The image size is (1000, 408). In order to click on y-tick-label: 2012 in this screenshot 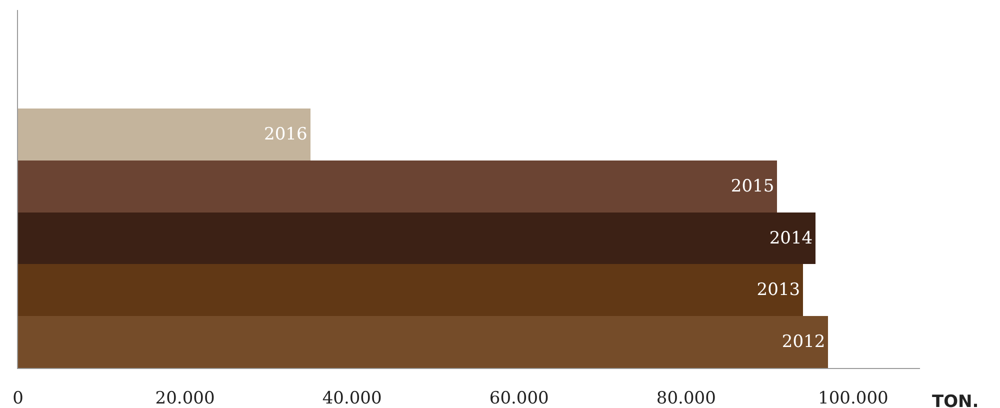, I will do `click(804, 342)`.